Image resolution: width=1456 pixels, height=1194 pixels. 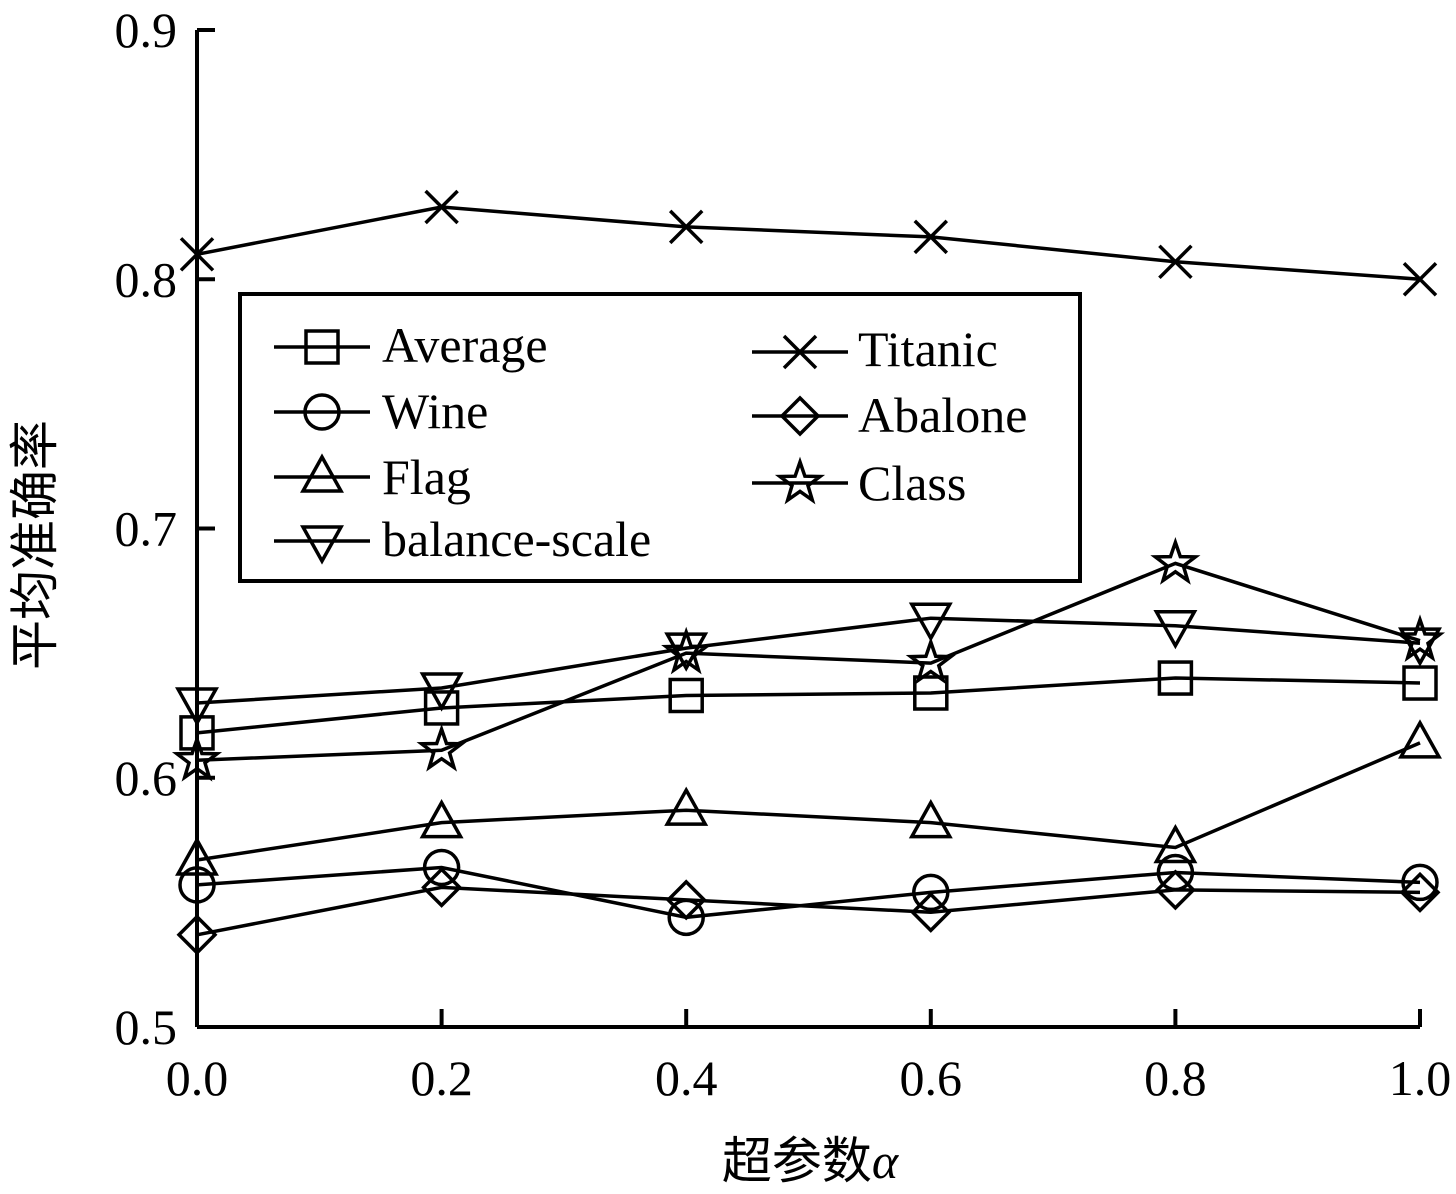 What do you see at coordinates (886, 1161) in the screenshot?
I see `x-axis-label-symbol: α` at bounding box center [886, 1161].